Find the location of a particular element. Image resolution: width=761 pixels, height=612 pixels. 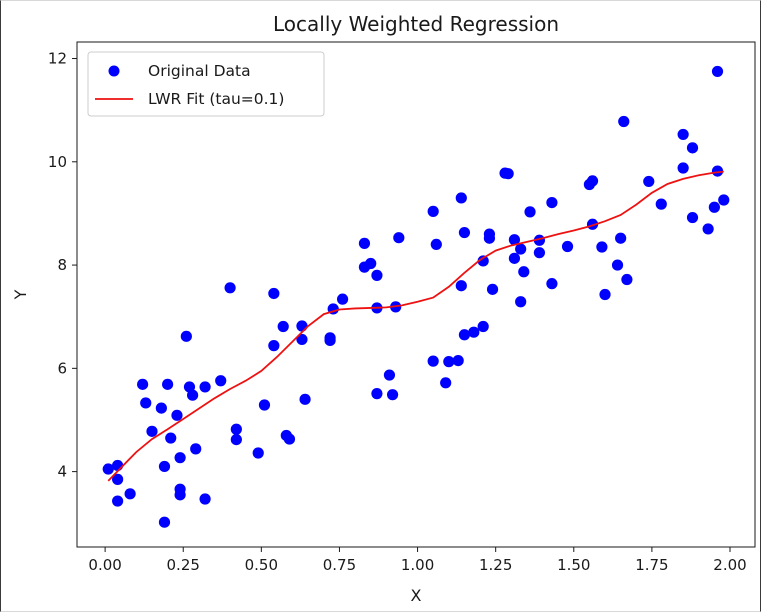

x-tick-label: 1.75 is located at coordinates (651, 565).